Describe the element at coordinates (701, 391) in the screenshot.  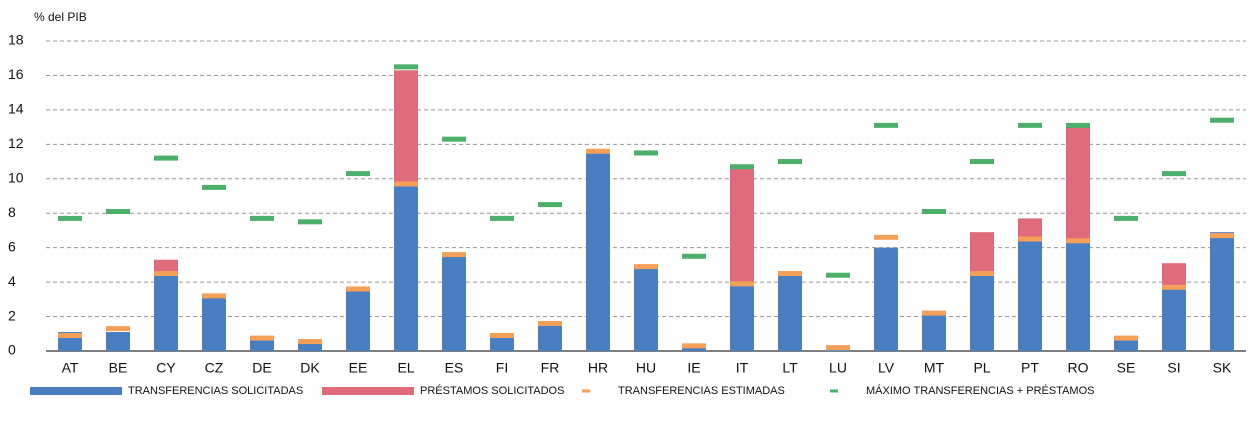
I see `legend-label: TRANSFERENCIAS ESTIMADAS` at that location.